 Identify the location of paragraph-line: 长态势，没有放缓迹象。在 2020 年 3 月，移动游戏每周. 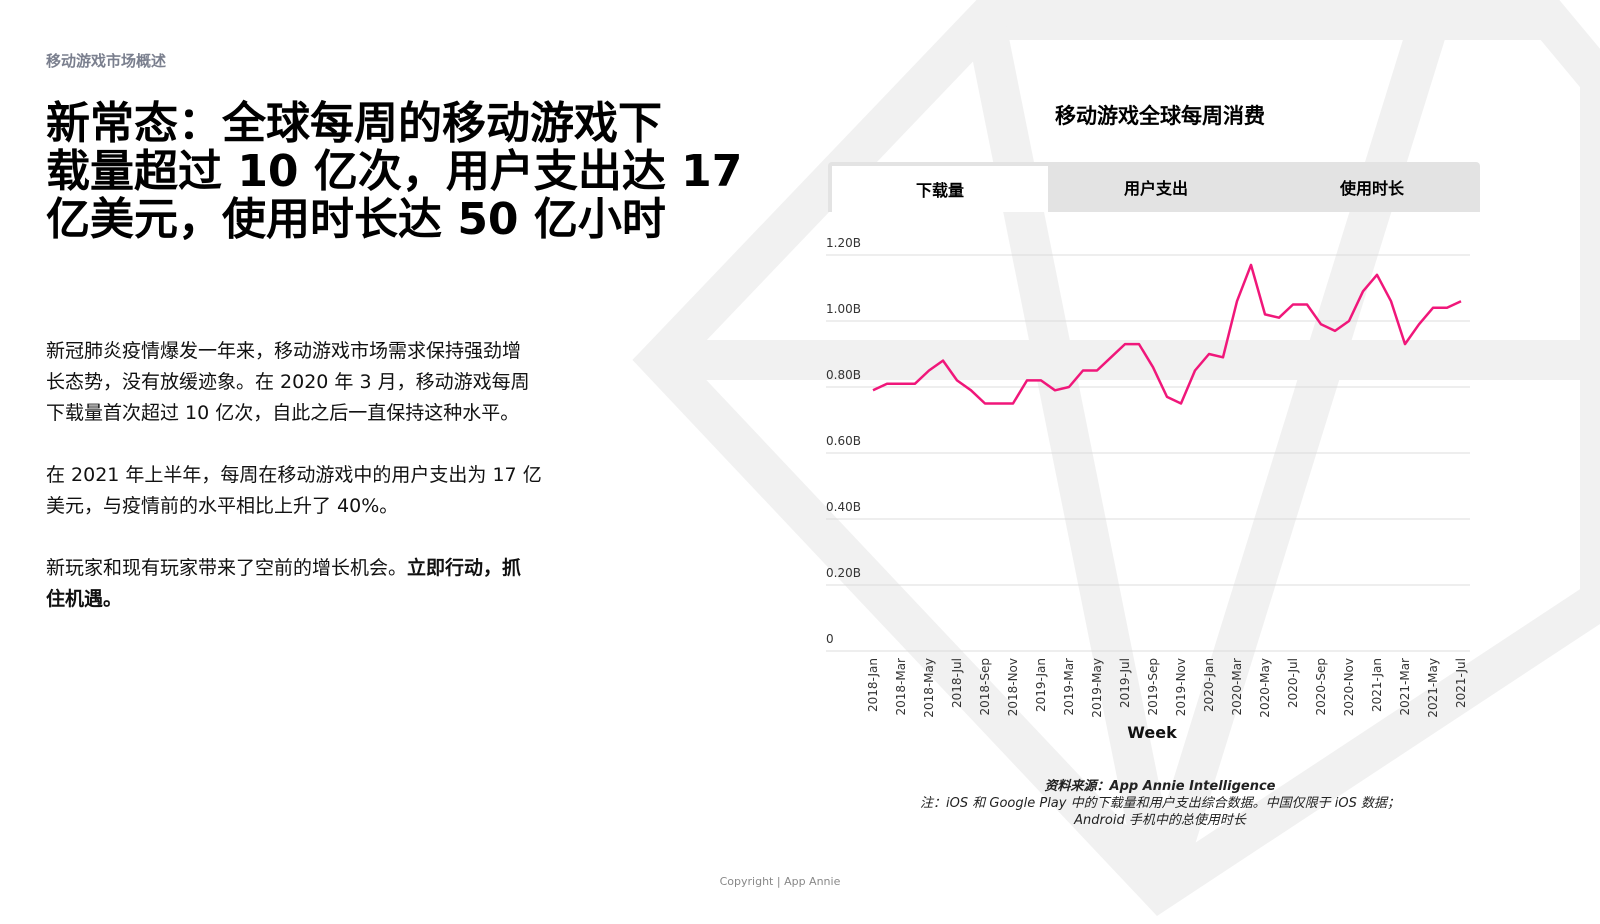
(288, 382).